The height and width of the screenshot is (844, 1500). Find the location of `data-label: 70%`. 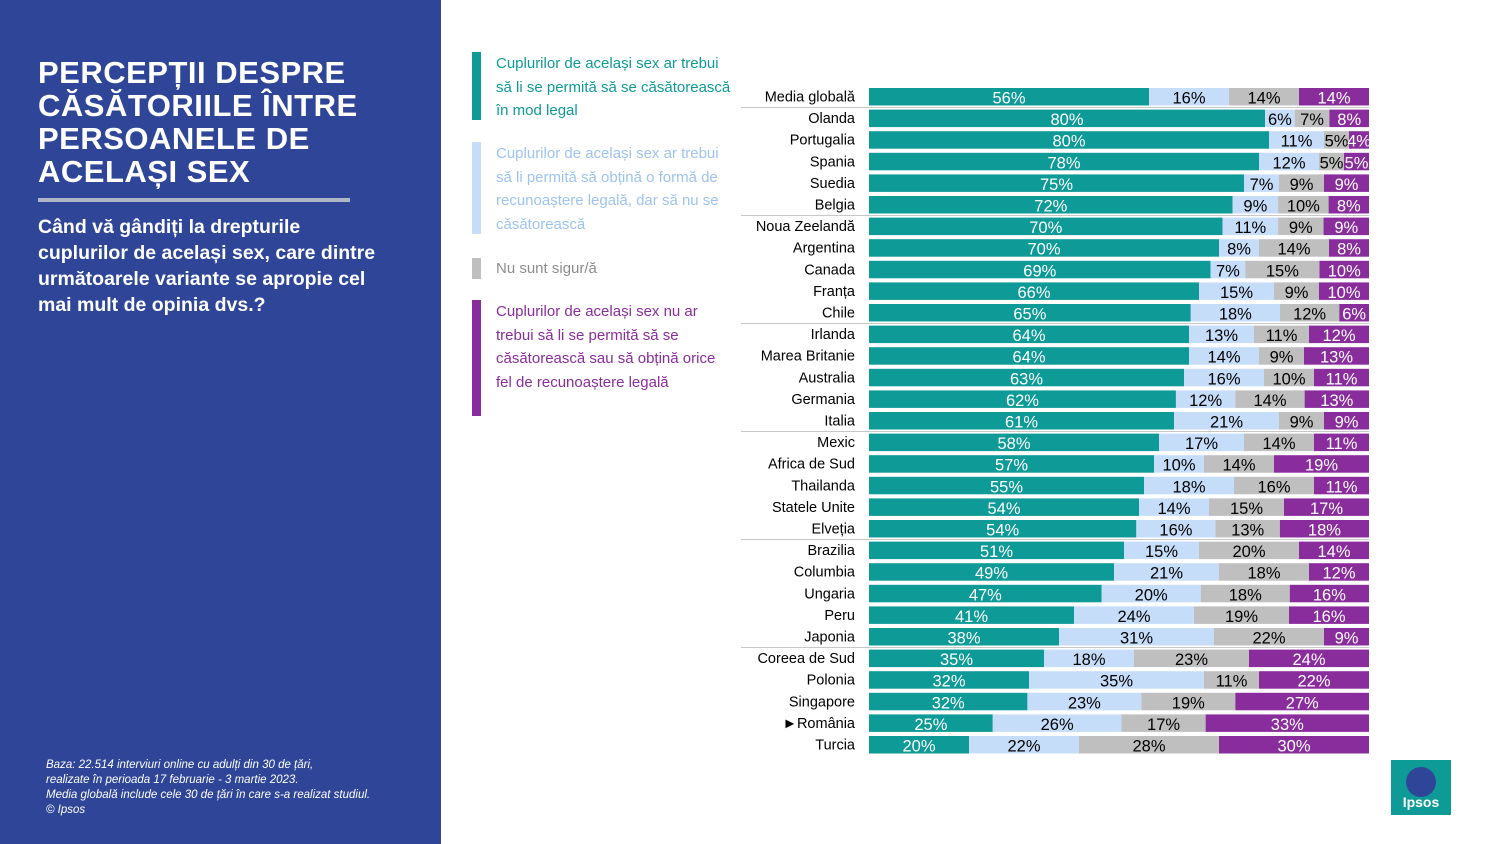

data-label: 70% is located at coordinates (1045, 228).